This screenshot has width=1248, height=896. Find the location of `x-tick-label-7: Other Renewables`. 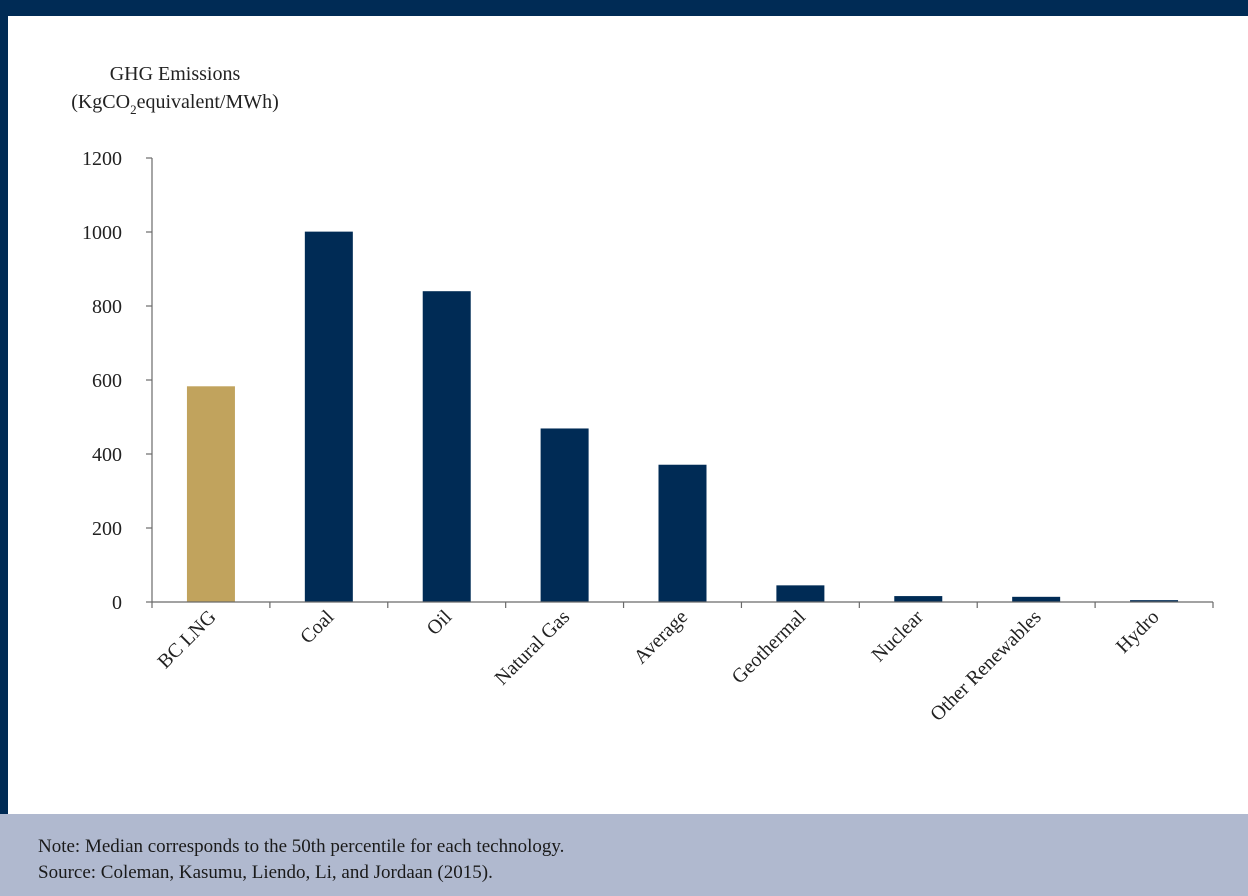

x-tick-label-7: Other Renewables is located at coordinates (986, 666).